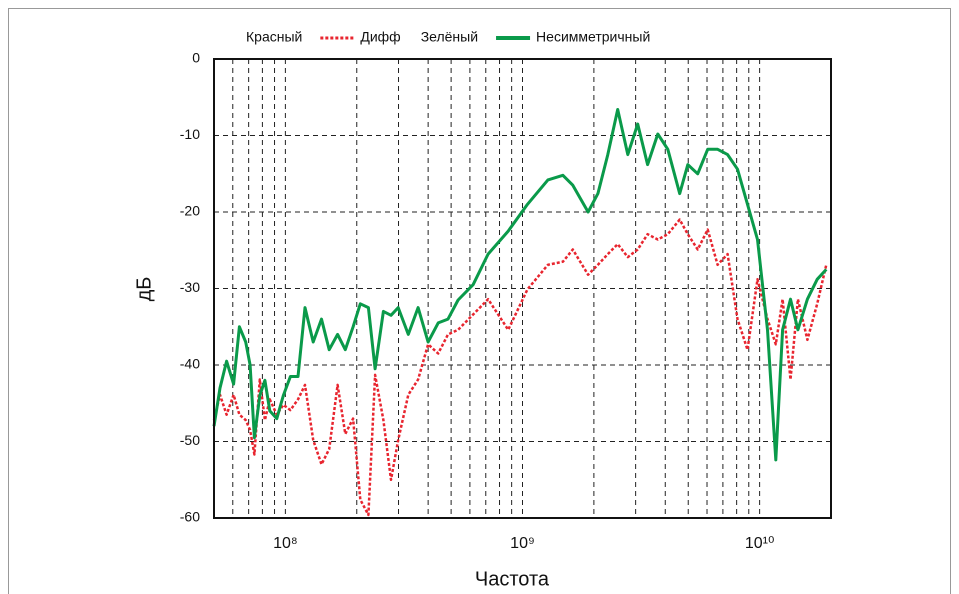 This screenshot has width=959, height=594. I want to click on x-axis-label: Частота, so click(512, 579).